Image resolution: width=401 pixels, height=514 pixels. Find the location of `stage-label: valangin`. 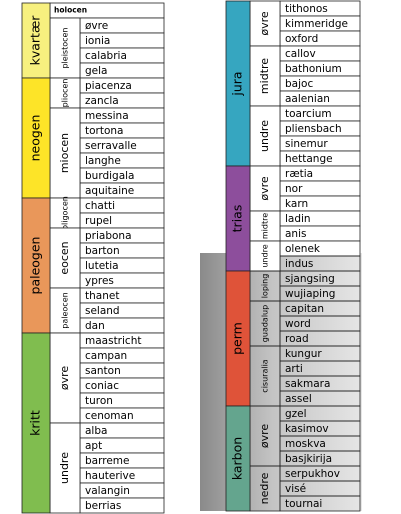

stage-label: valangin is located at coordinates (107, 491).